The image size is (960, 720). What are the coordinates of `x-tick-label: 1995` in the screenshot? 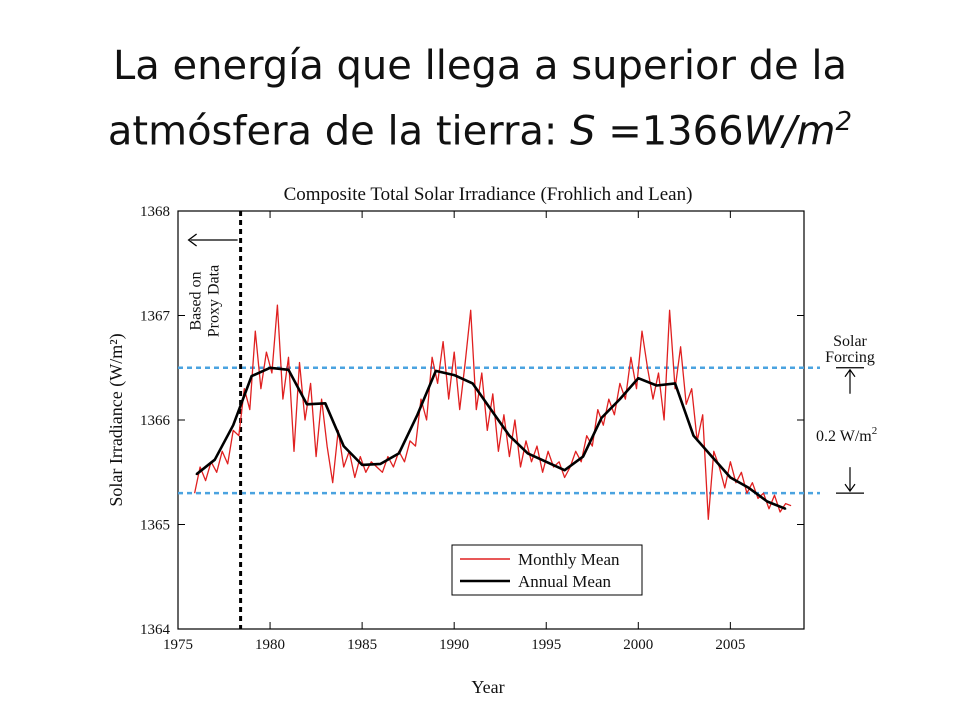 It's located at (546, 645).